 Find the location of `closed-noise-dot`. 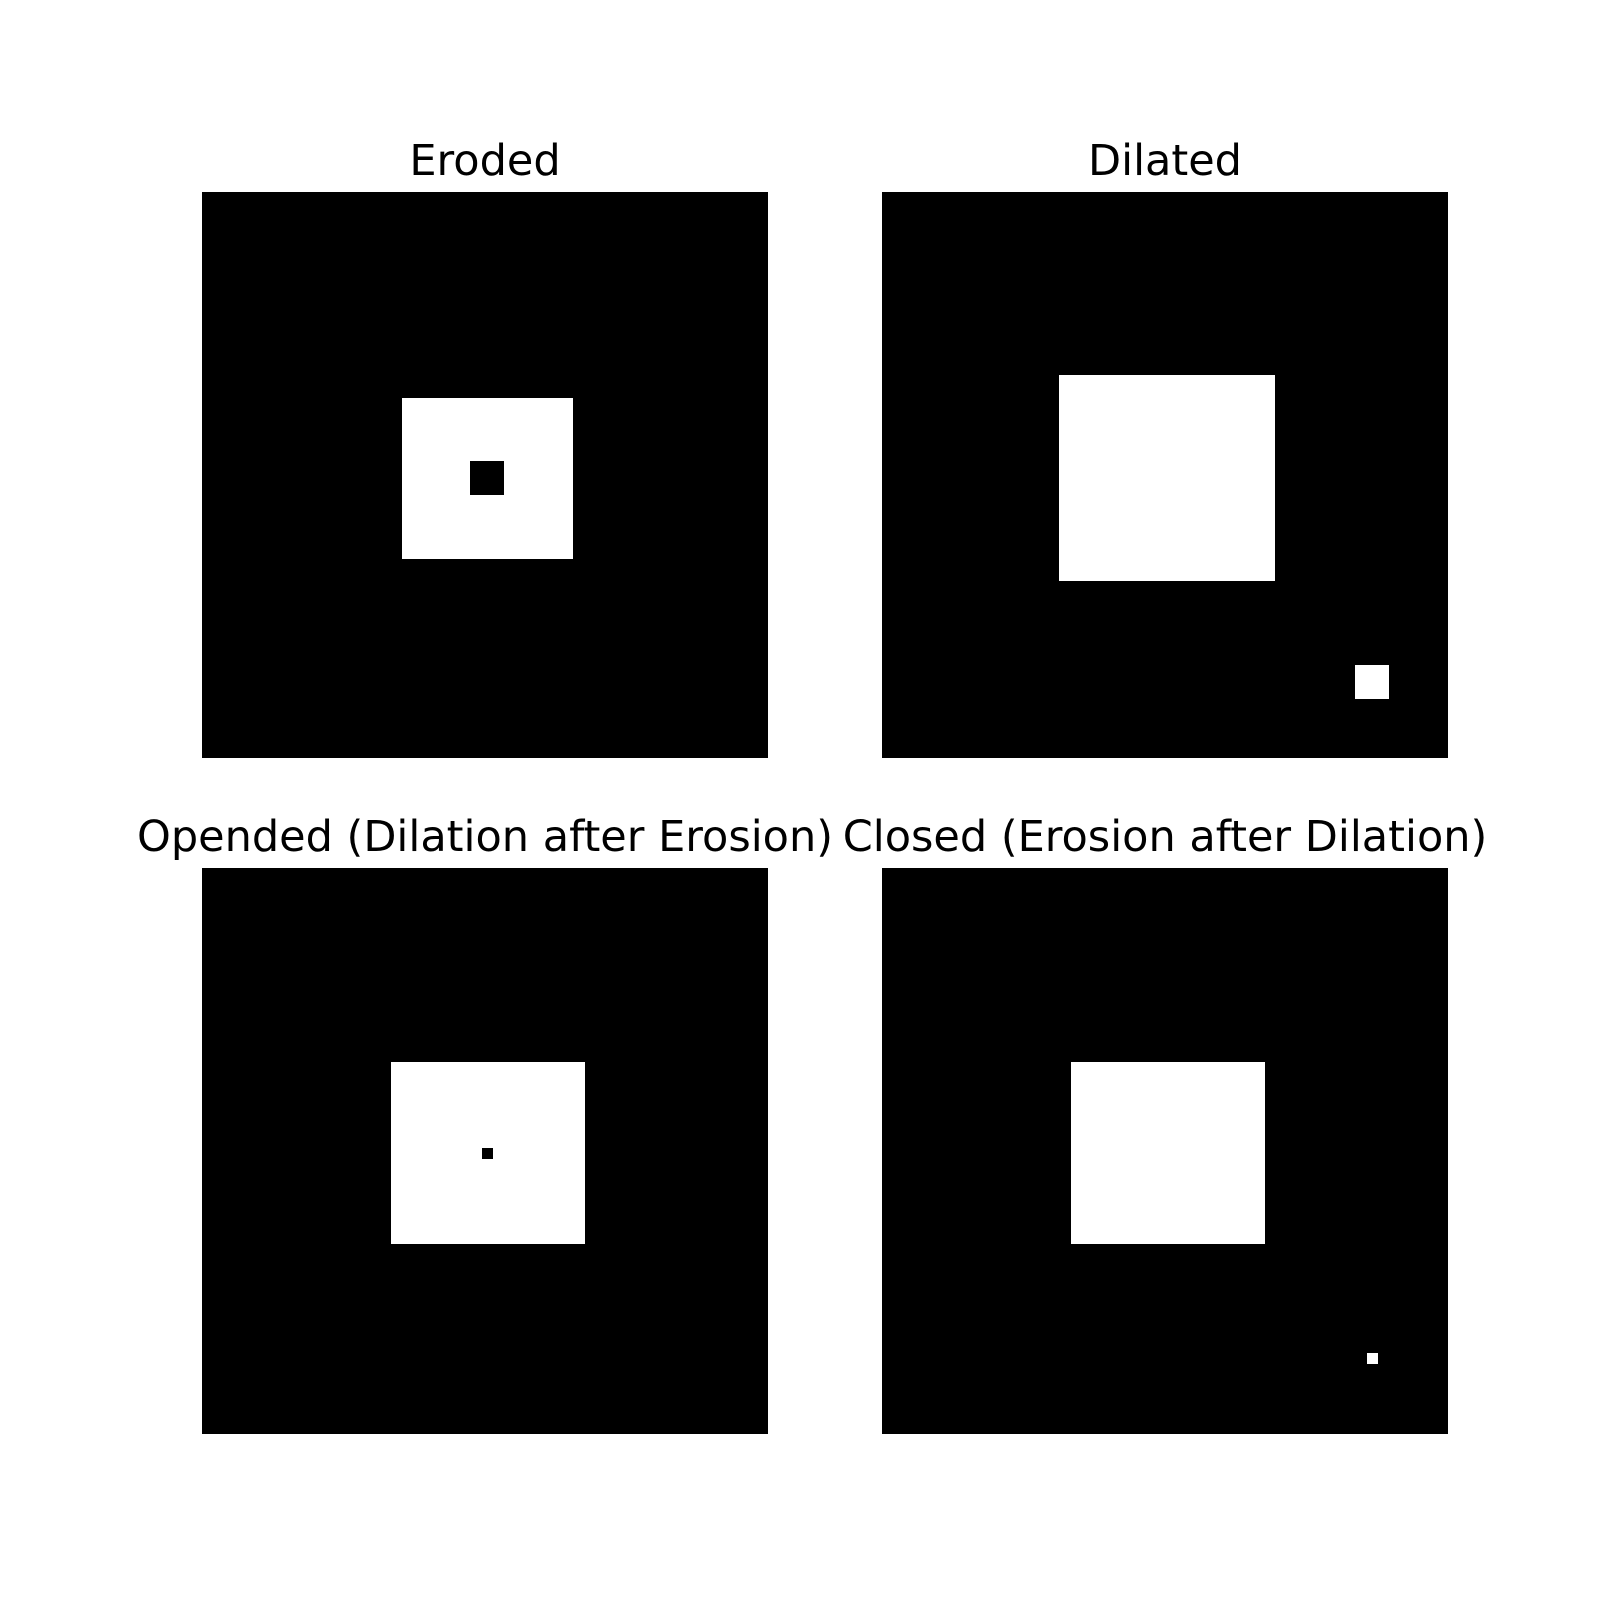

closed-noise-dot is located at coordinates (1372, 1358).